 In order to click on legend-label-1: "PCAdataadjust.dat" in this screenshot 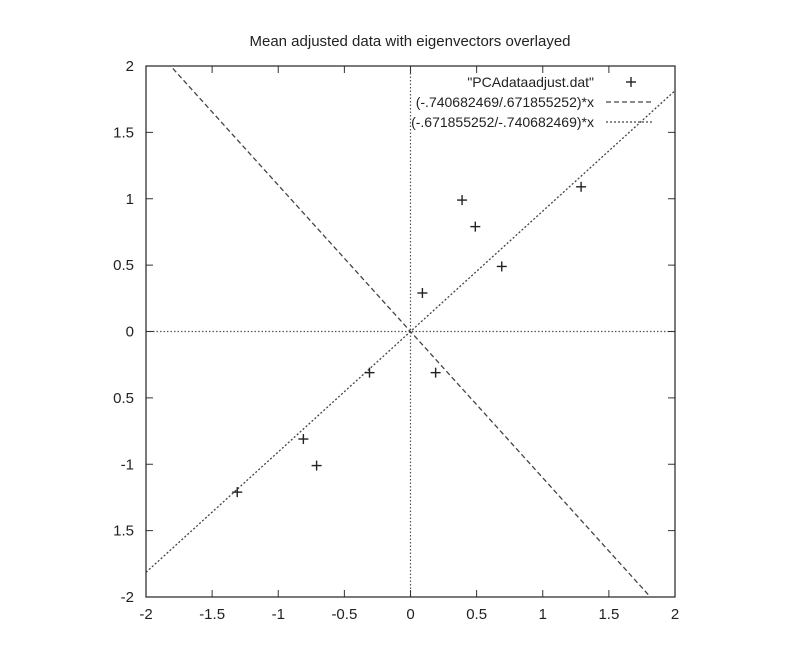, I will do `click(530, 82)`.